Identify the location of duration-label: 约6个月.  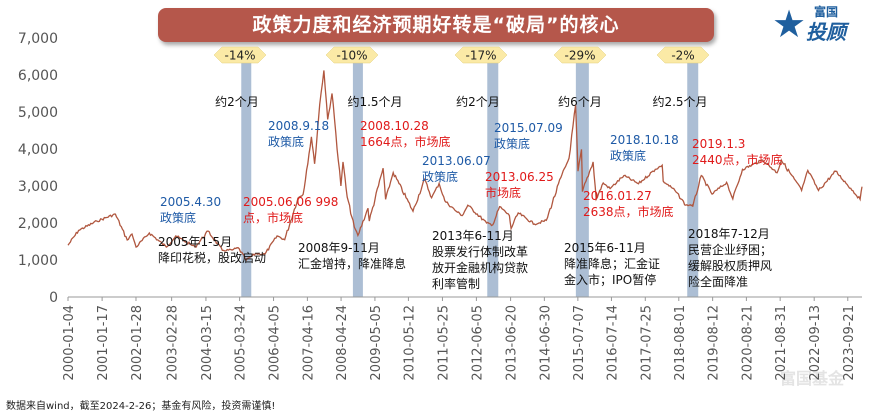
(580, 101).